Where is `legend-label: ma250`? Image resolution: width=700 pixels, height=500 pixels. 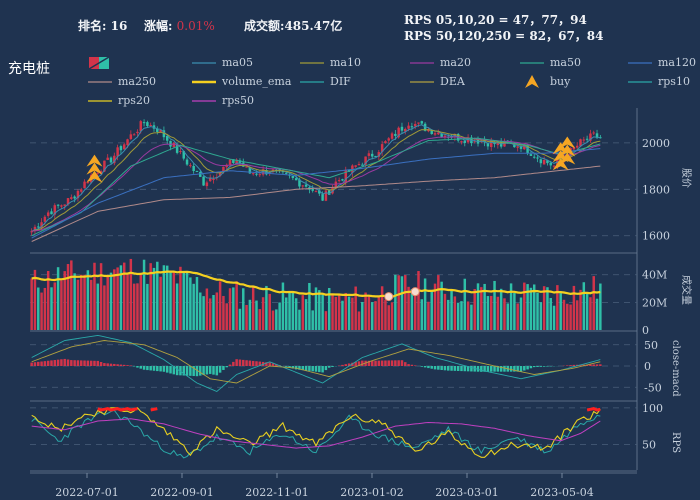
legend-label: ma250 is located at coordinates (137, 81).